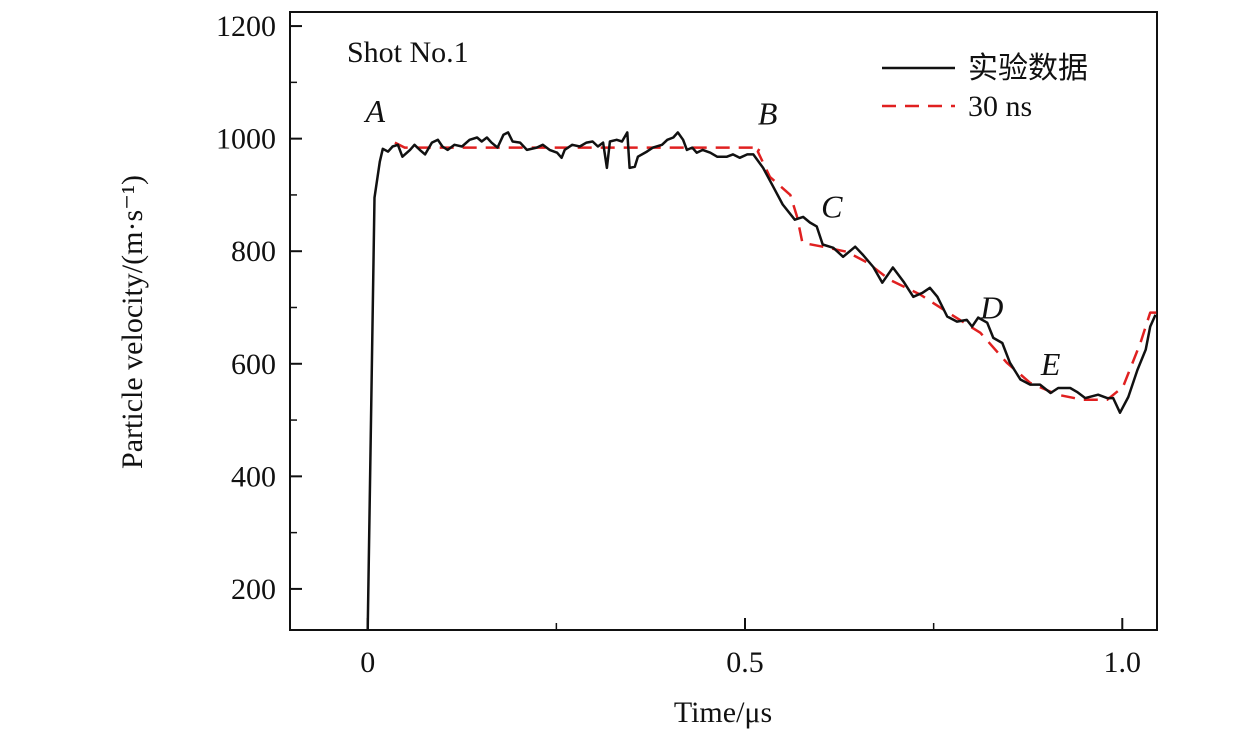  I want to click on legend-label-experimental: 实验数据, so click(1028, 68).